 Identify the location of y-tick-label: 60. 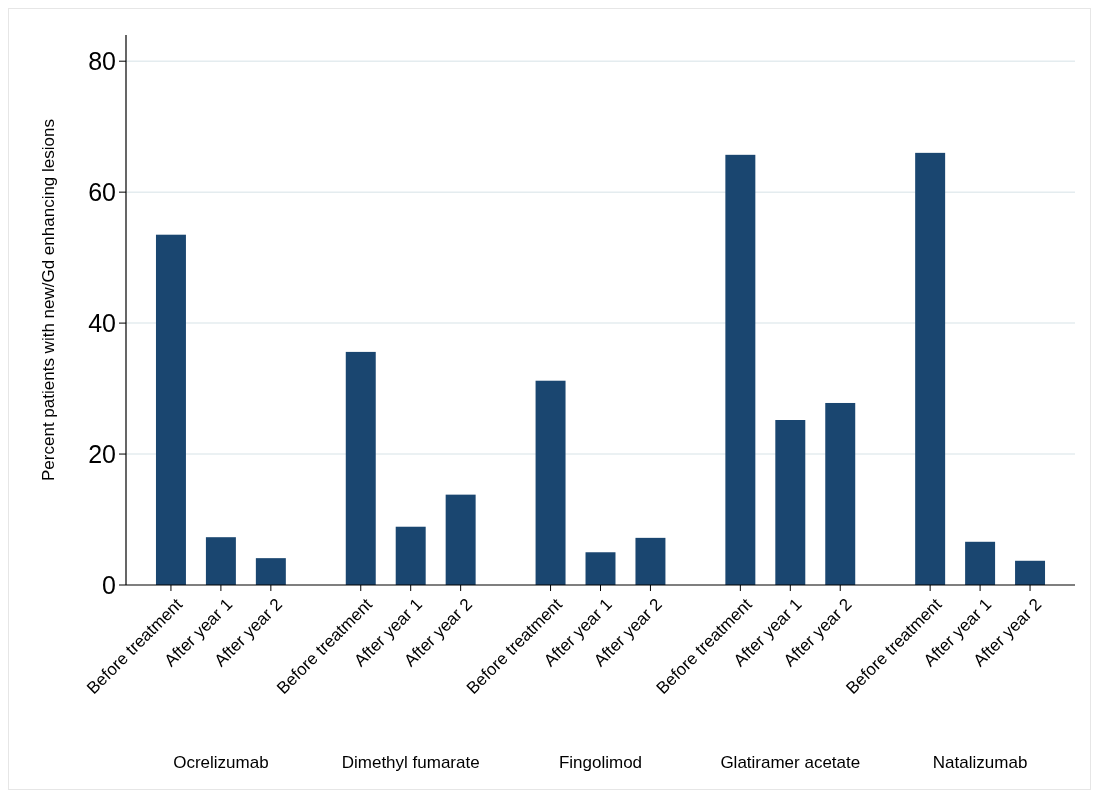
(102, 191).